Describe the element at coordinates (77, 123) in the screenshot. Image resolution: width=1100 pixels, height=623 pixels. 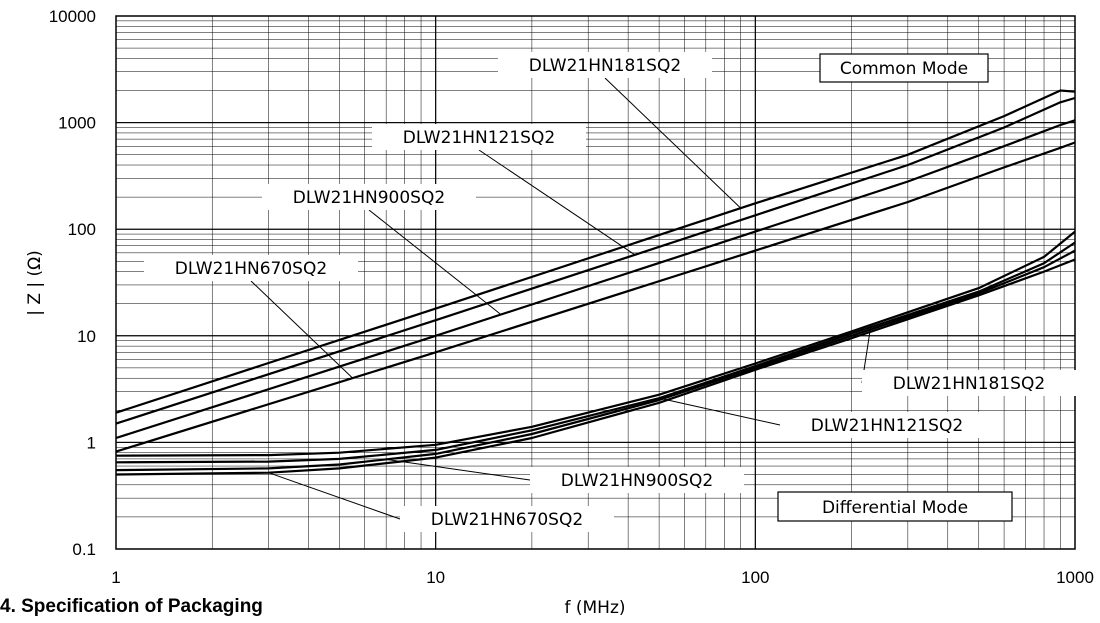
I see `y-tick-label: 1000` at that location.